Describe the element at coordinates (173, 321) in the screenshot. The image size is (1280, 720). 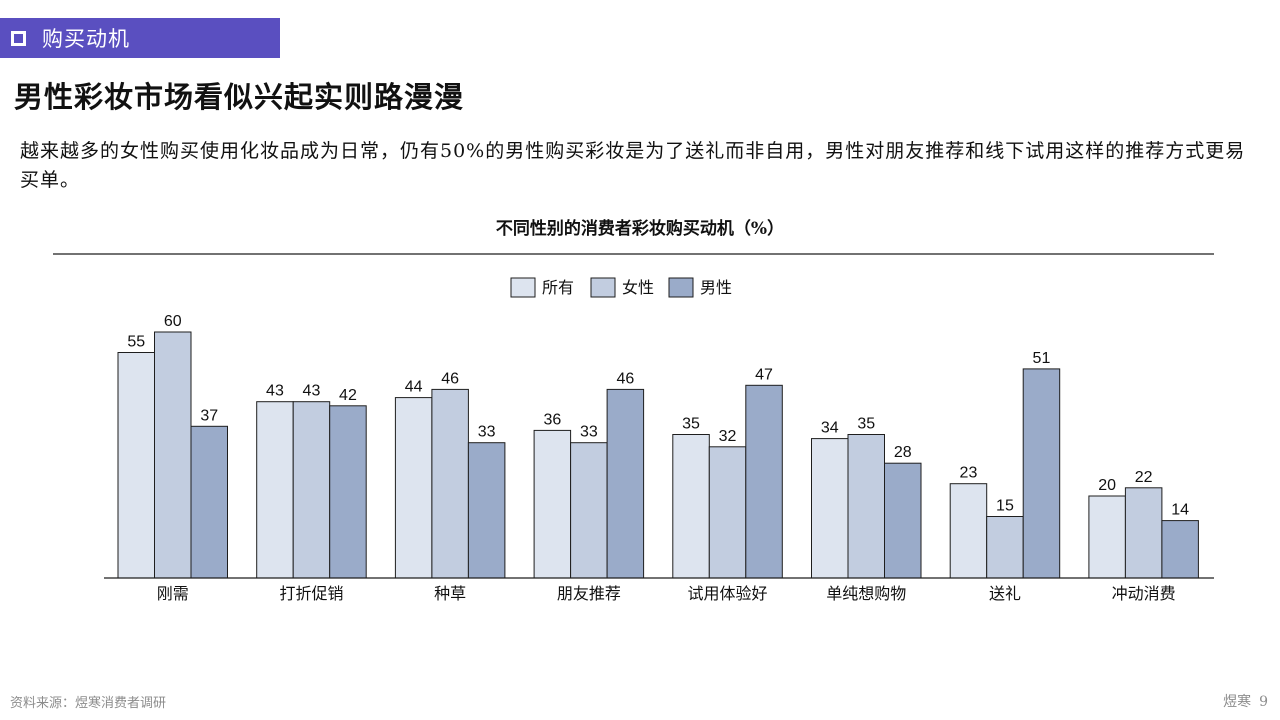
I see `data-label-1-2: 60` at that location.